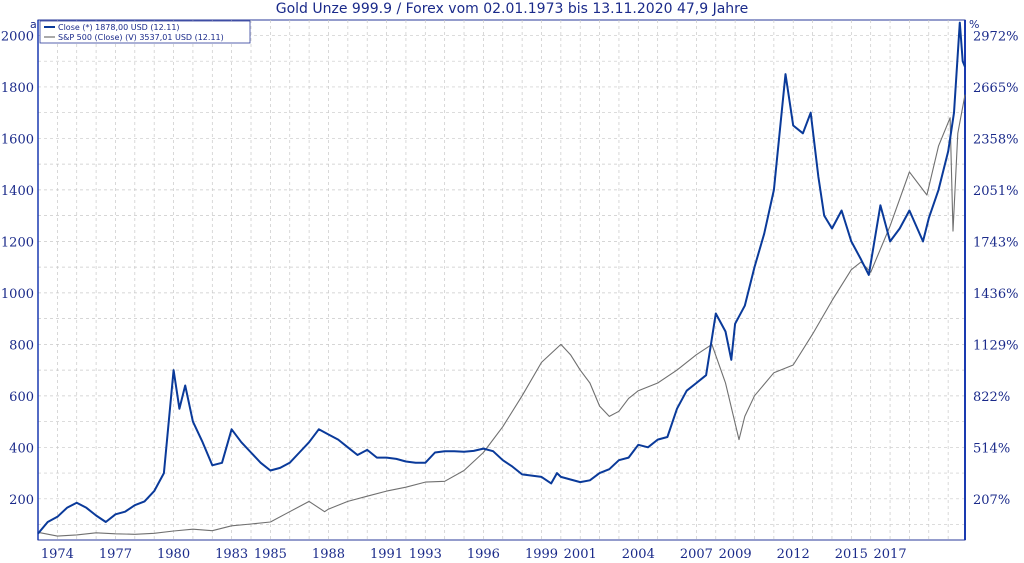  What do you see at coordinates (115, 554) in the screenshot?
I see `x-tick-label: 1977` at bounding box center [115, 554].